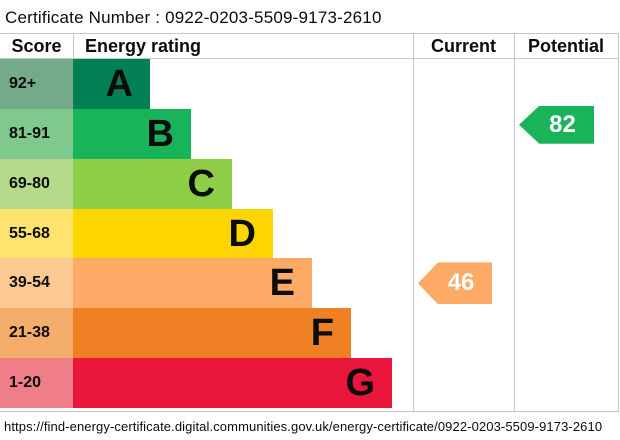 Image resolution: width=620 pixels, height=440 pixels. Describe the element at coordinates (36, 133) in the screenshot. I see `score-range-label: 81-91` at that location.